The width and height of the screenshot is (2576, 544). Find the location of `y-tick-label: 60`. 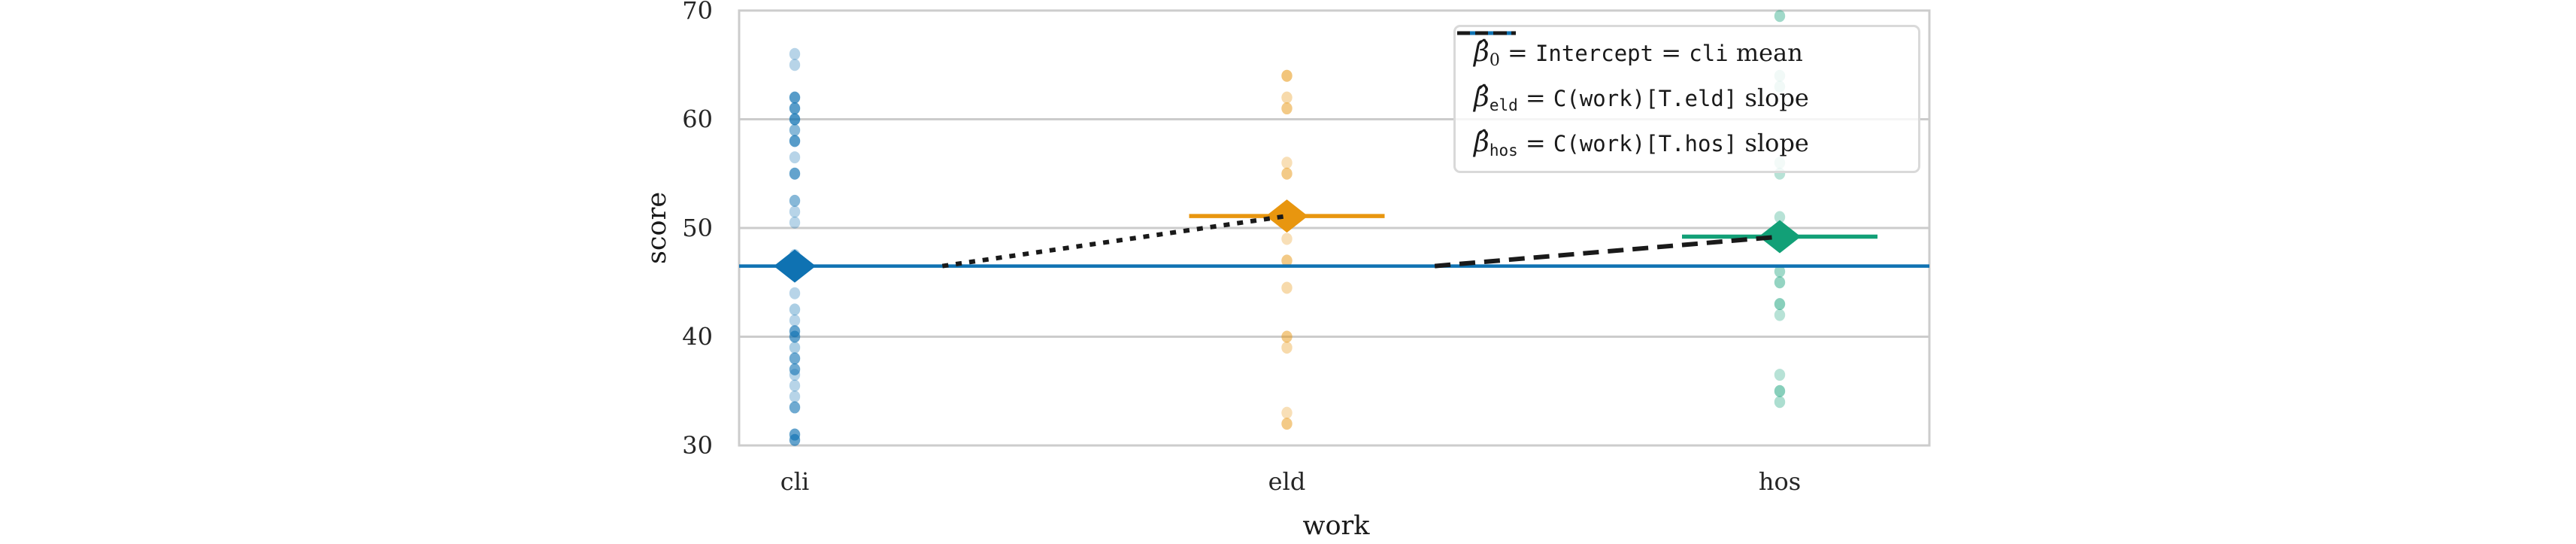

y-tick-label: 60 is located at coordinates (697, 119).